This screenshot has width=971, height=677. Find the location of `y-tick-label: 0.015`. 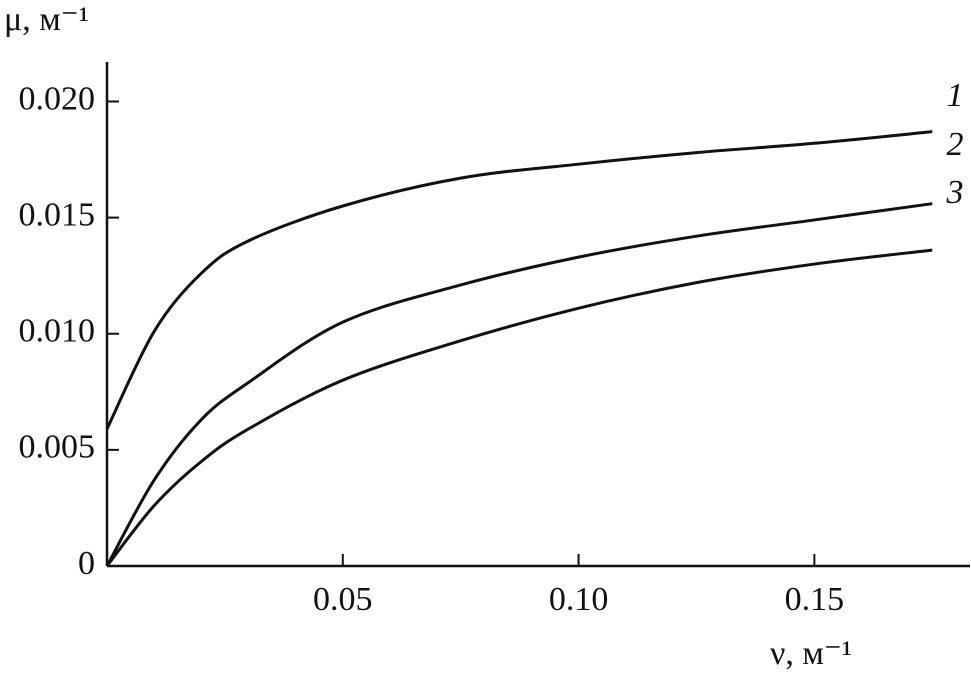

y-tick-label: 0.015 is located at coordinates (57, 214).